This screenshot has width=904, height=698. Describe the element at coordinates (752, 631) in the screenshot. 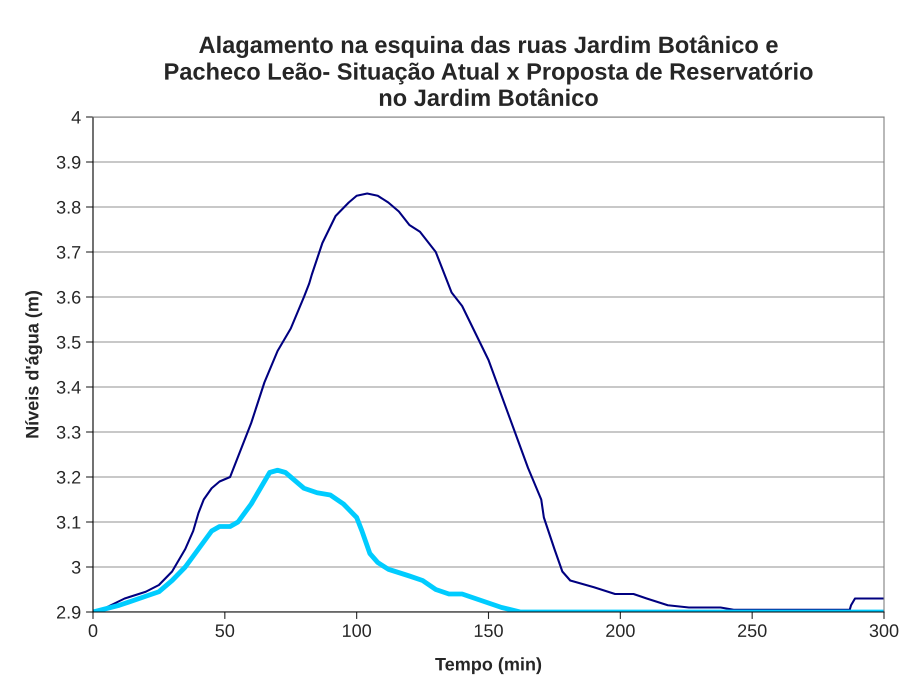

I see `x-tick-label: 250` at that location.